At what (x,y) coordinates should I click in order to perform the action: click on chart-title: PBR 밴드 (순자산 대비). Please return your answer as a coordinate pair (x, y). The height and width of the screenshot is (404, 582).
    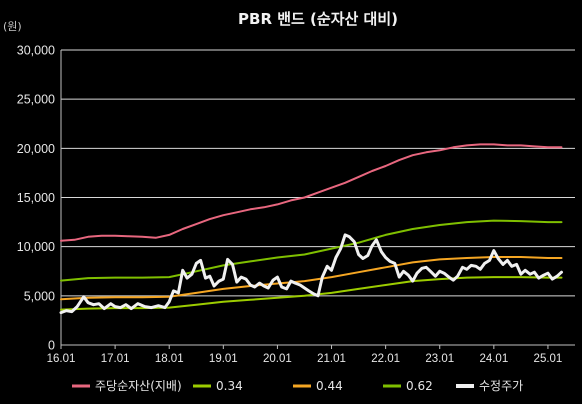
    Looking at the image, I should click on (318, 19).